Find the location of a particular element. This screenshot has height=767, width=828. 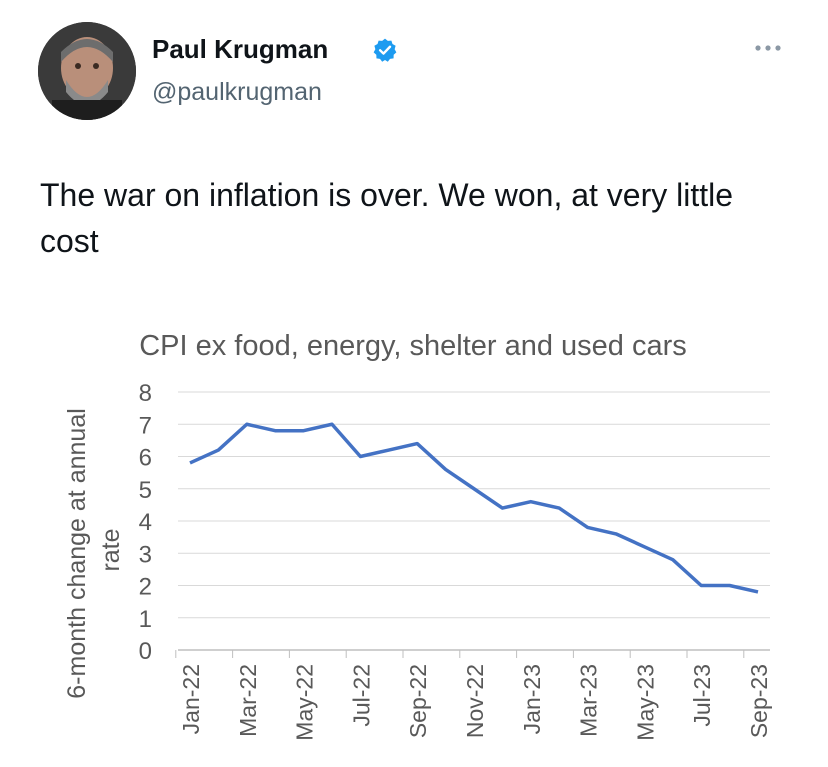

x-tick-label: Jan-23 is located at coordinates (532, 699).